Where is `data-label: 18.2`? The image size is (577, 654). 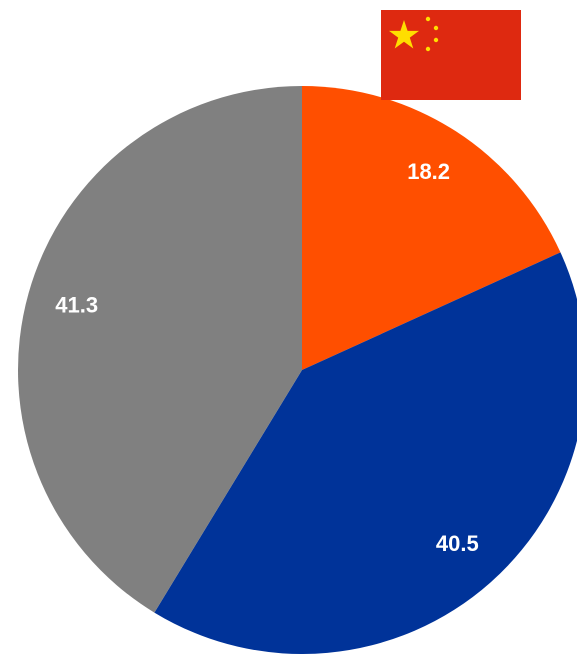
data-label: 18.2 is located at coordinates (428, 171).